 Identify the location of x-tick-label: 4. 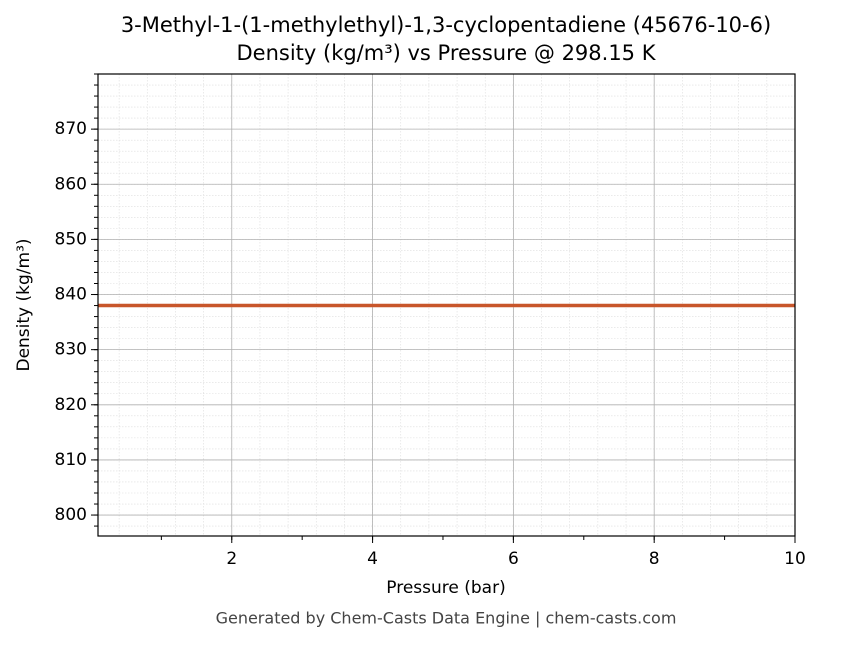
(372, 559).